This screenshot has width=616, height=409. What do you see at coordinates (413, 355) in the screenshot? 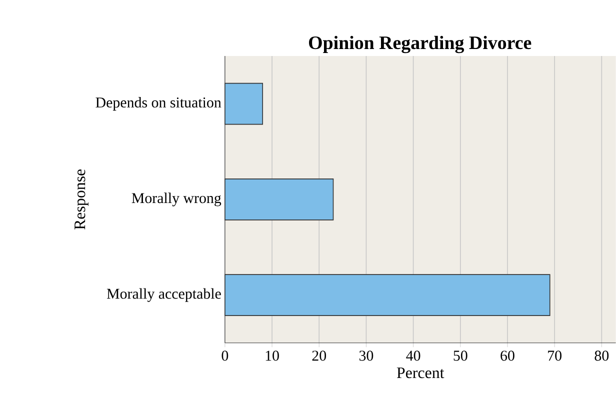
I see `x-tick-label: 40` at bounding box center [413, 355].